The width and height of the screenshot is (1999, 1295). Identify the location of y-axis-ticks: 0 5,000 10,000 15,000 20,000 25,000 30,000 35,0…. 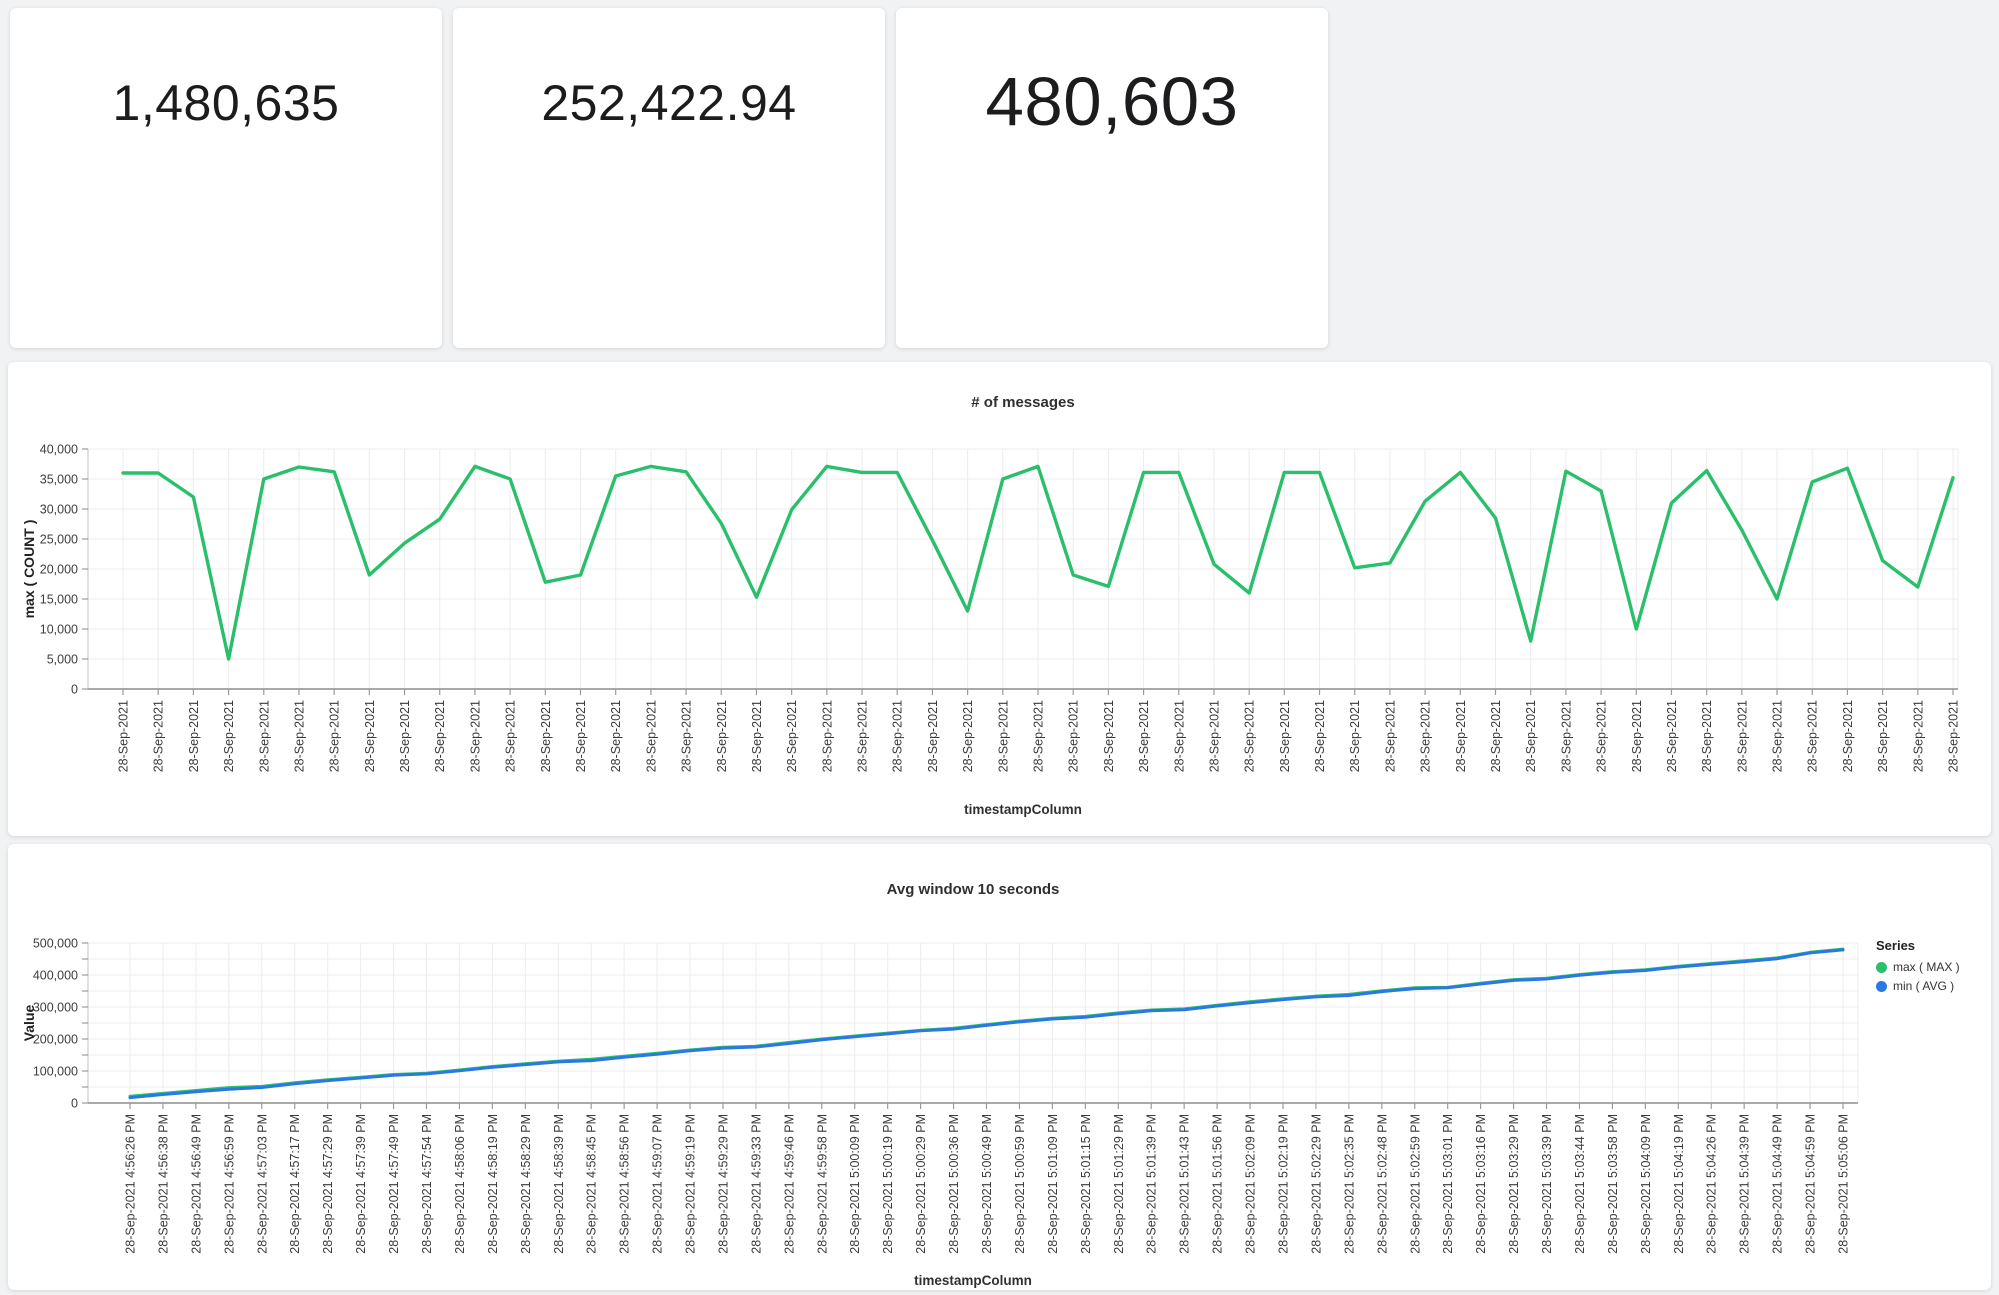
(64, 570).